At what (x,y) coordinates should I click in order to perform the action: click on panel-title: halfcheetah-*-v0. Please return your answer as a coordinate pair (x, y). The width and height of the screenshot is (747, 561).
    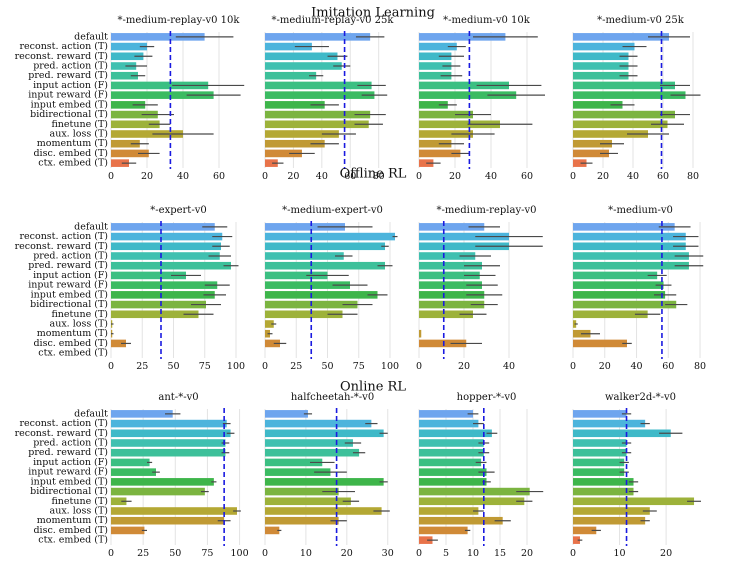
    Looking at the image, I should click on (332, 397).